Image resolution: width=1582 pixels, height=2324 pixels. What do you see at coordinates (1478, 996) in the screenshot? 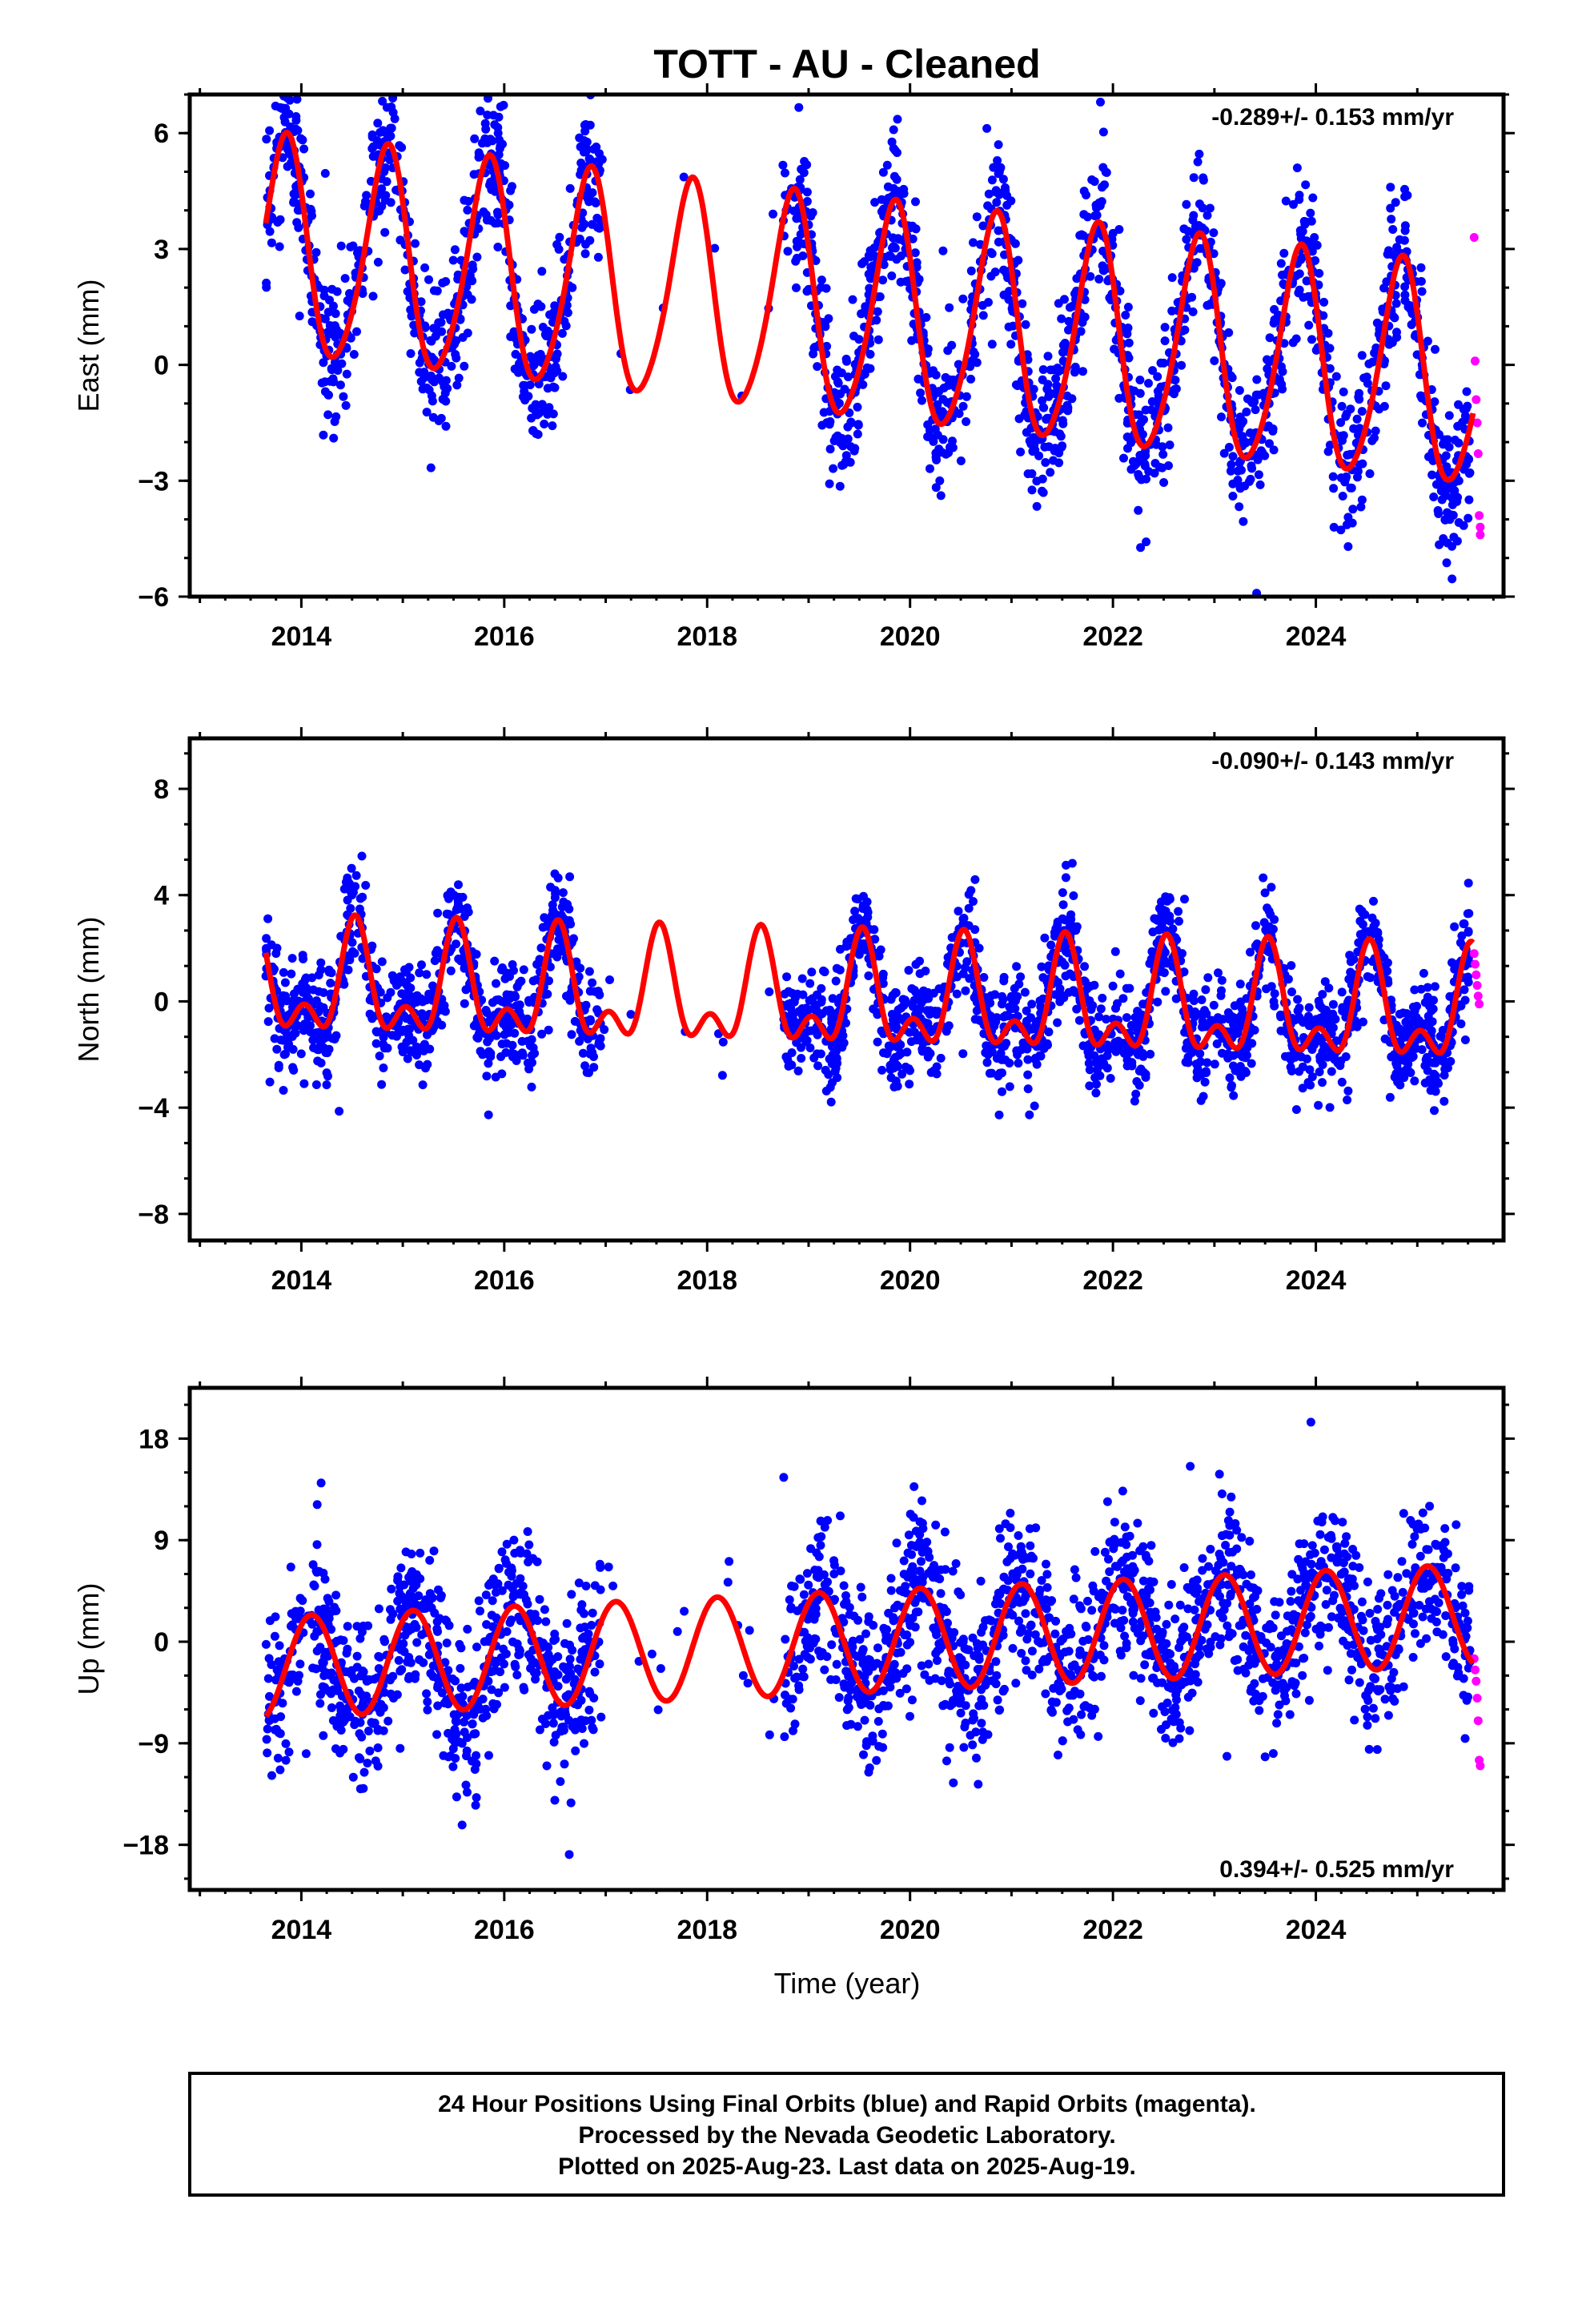
I see `rapid-orbit-point` at bounding box center [1478, 996].